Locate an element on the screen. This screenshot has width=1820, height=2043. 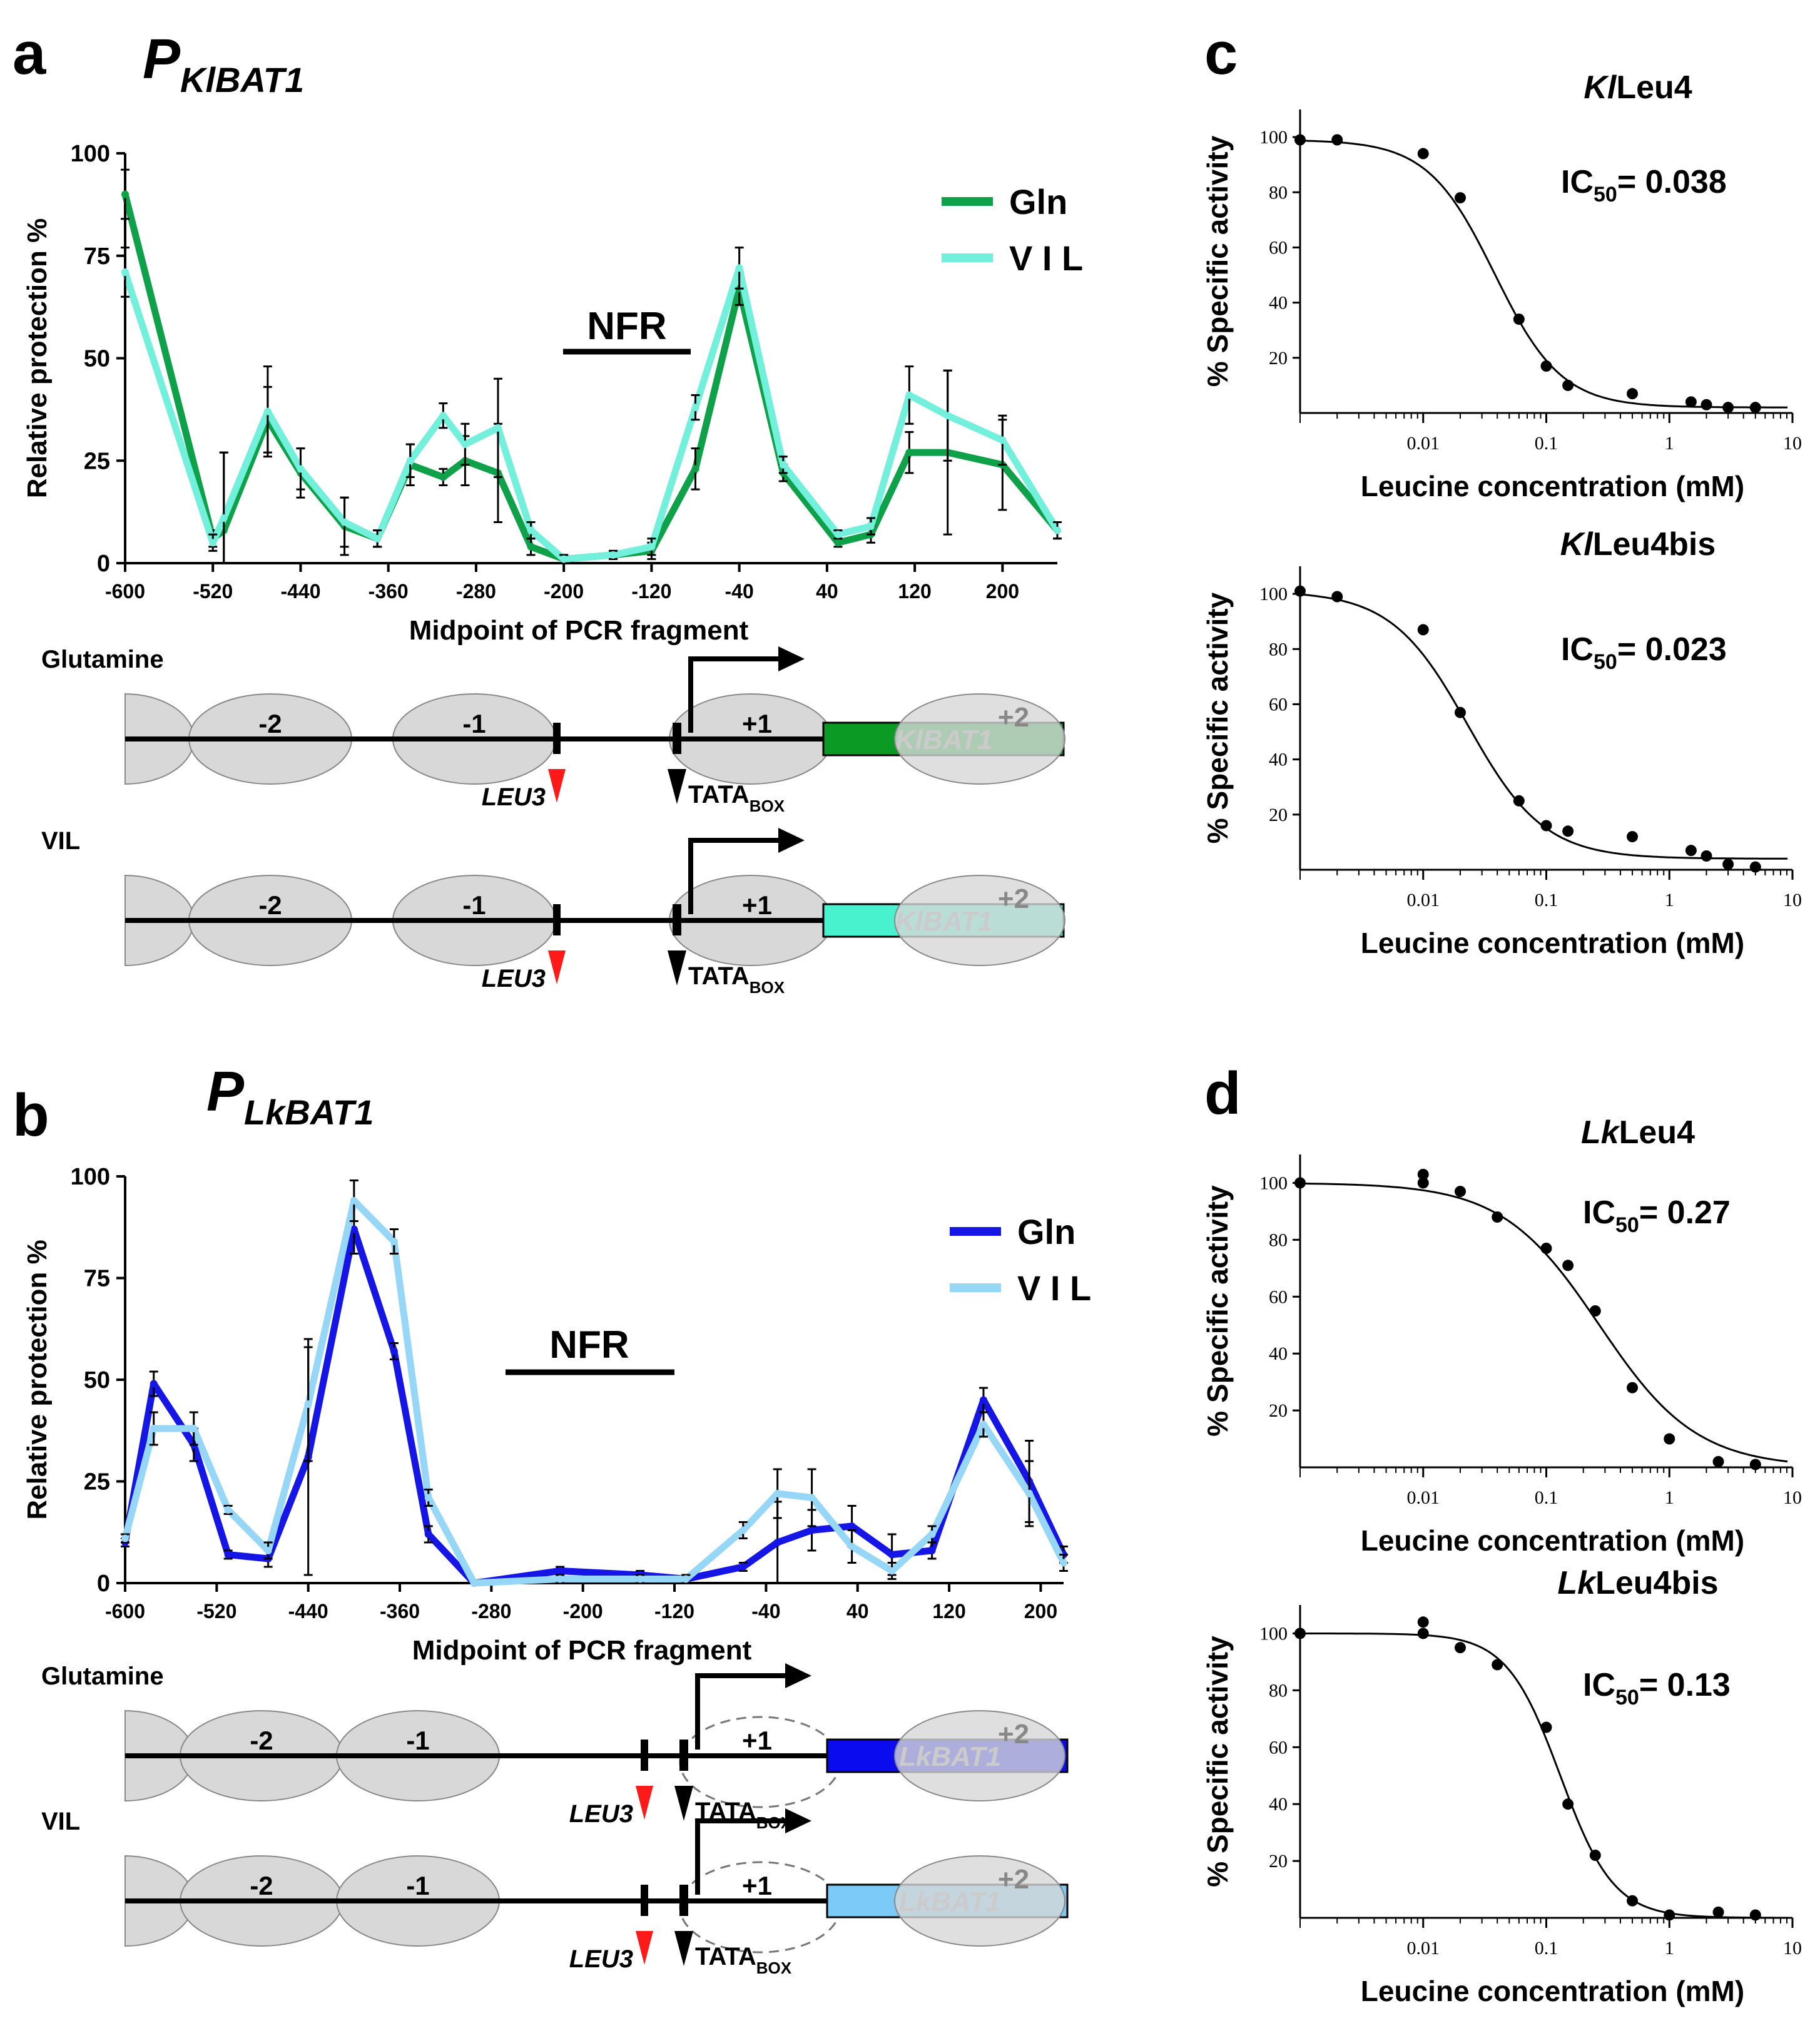
c2-xtick-label: 0.01 is located at coordinates (1423, 900).